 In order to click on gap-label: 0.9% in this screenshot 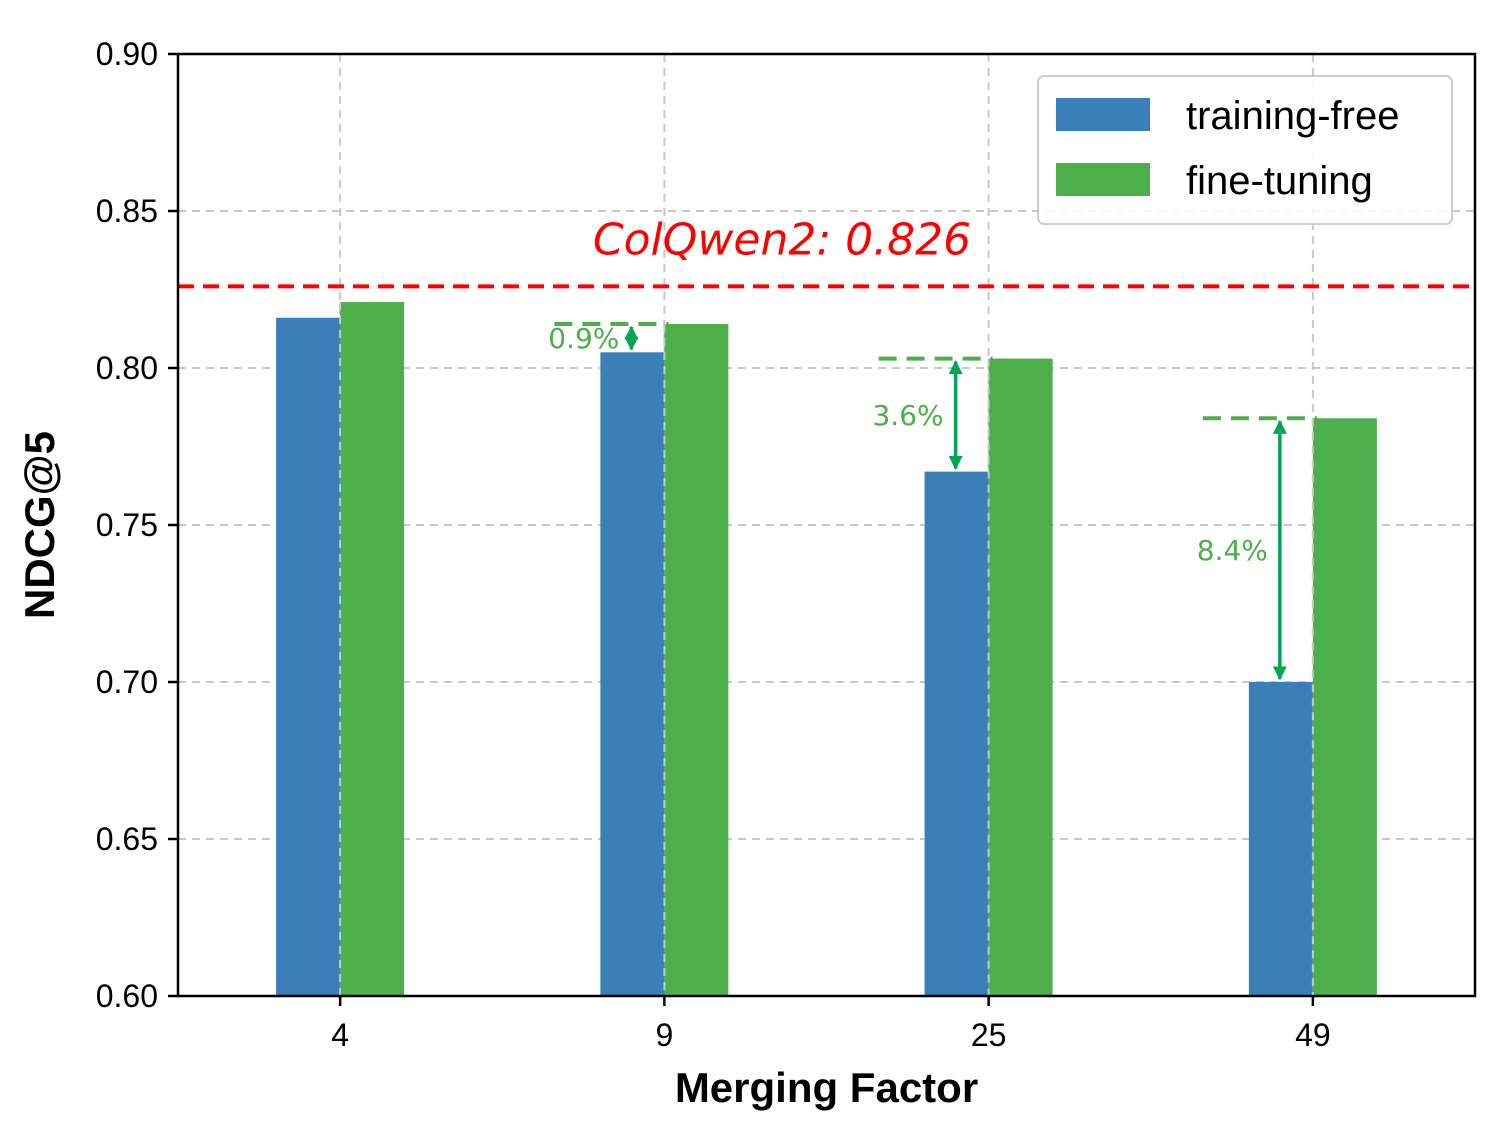, I will do `click(583, 338)`.